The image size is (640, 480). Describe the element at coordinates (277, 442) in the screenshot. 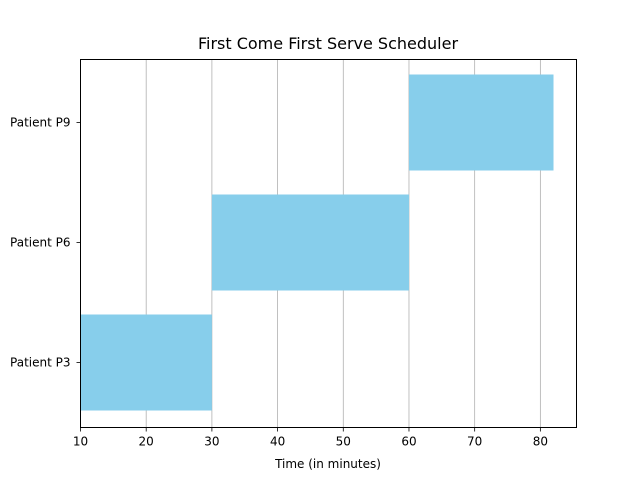

I see `x-tick-label: 40` at that location.